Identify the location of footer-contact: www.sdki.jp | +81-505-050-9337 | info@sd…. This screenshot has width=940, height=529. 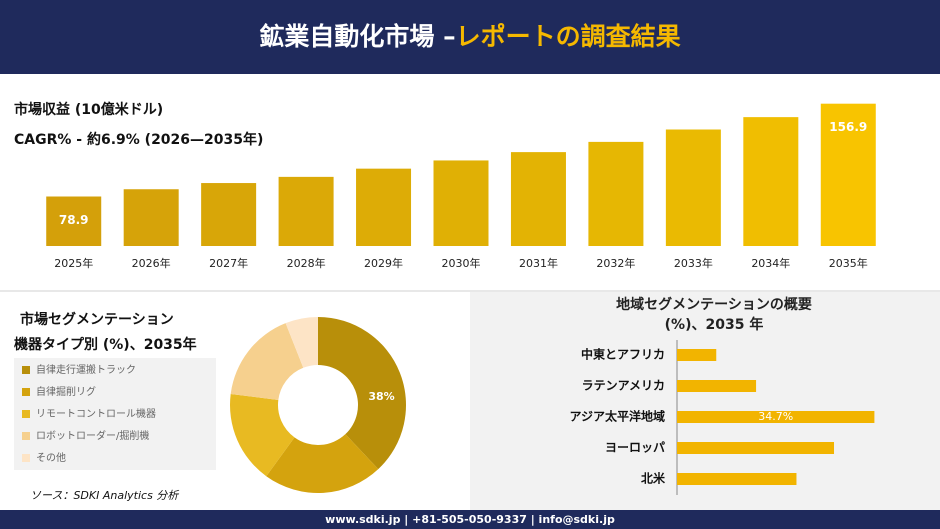
(470, 519).